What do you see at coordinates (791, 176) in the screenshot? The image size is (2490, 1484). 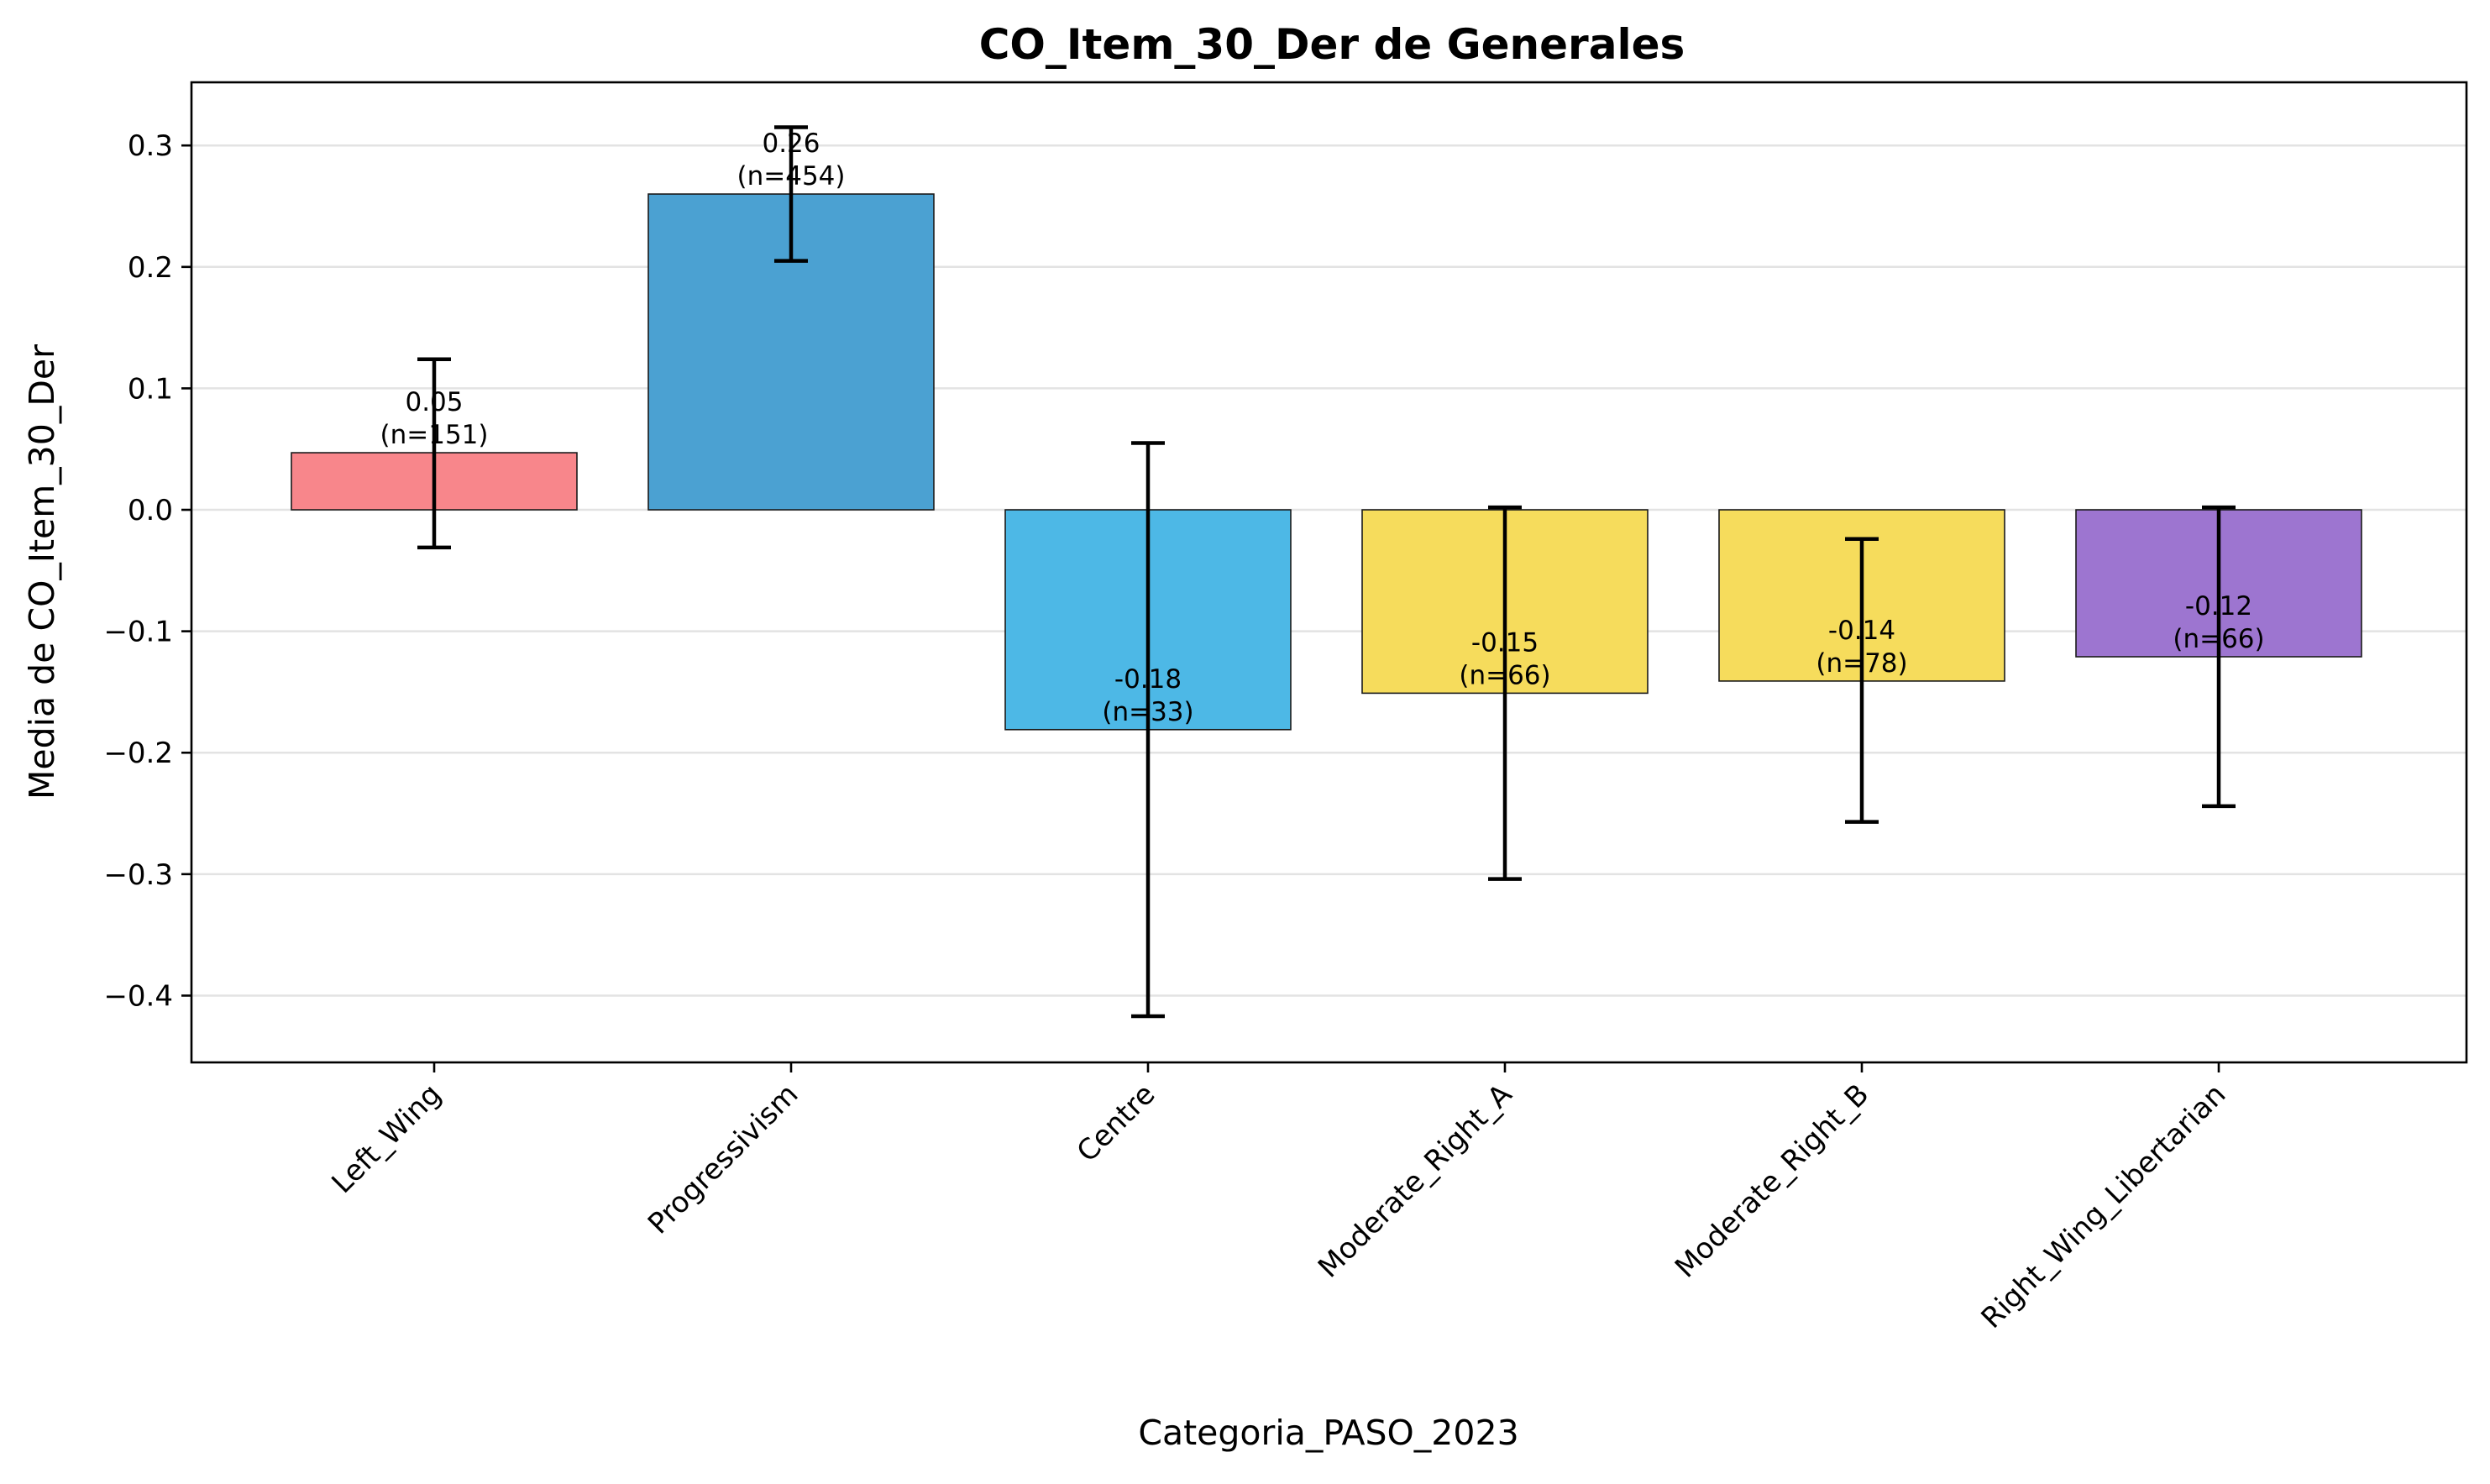 I see `bar-count-label: (n=454)` at bounding box center [791, 176].